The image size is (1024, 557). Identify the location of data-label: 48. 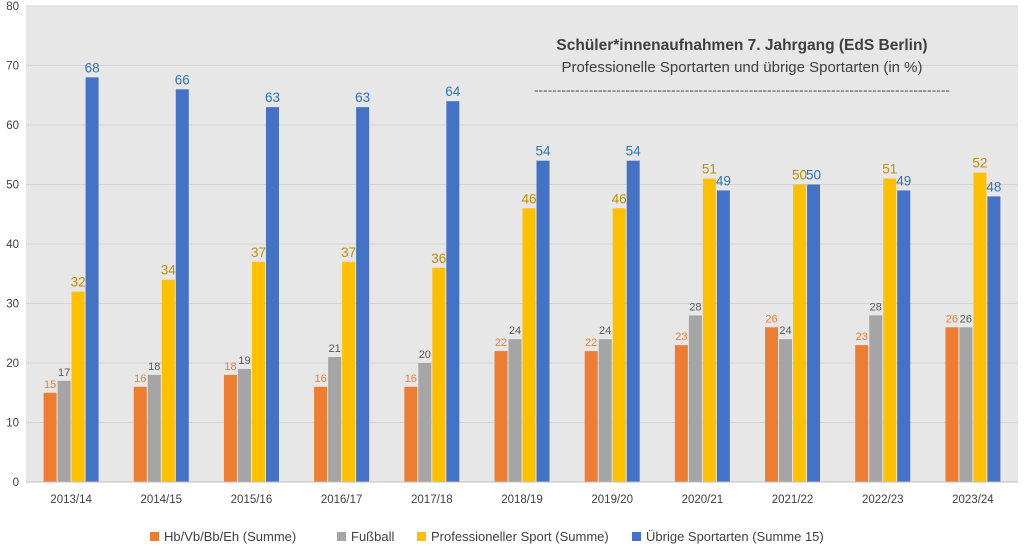
(993, 186).